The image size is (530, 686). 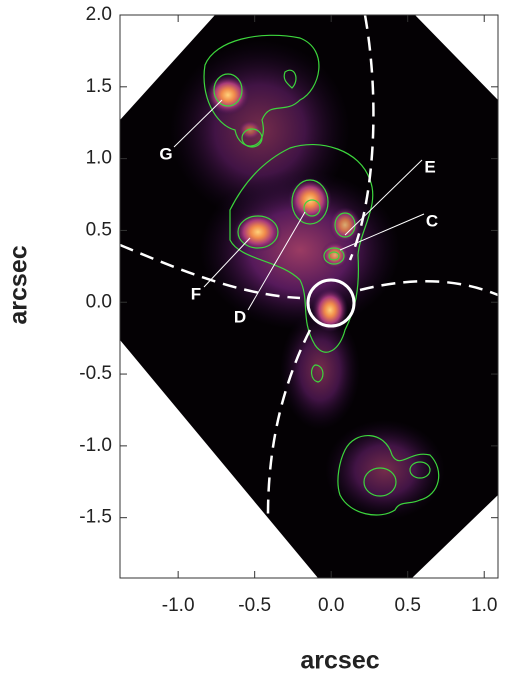 I want to click on y-tick-label: 0.5, so click(x=99, y=229).